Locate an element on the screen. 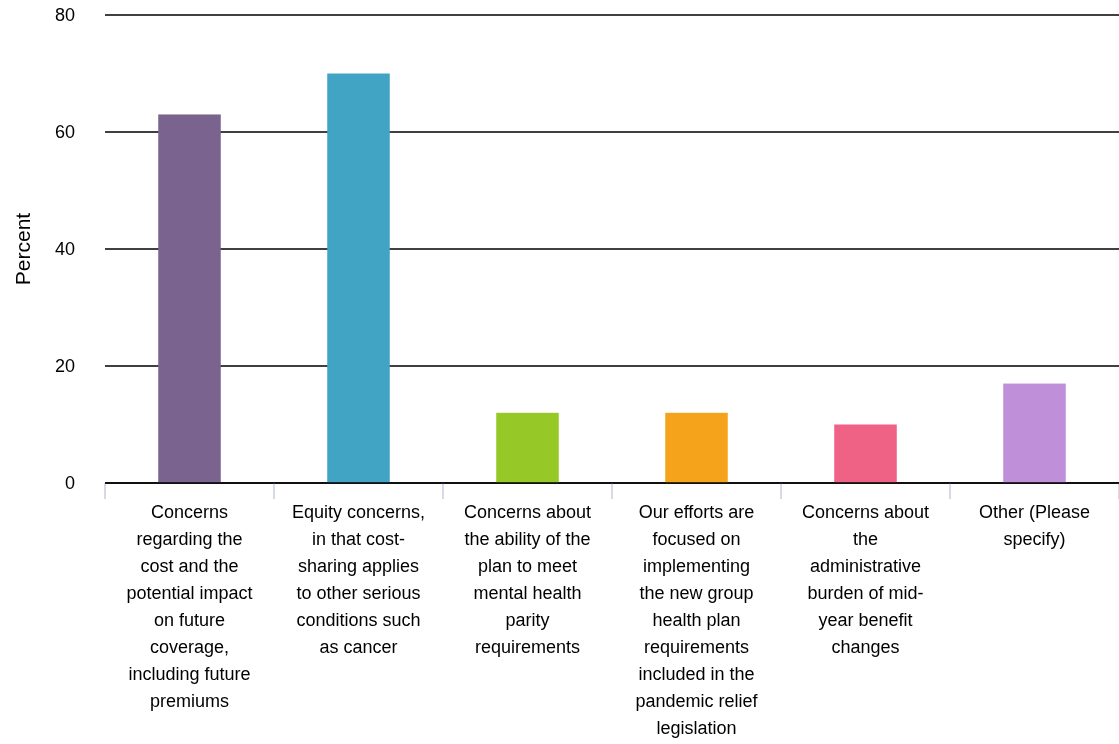 Image resolution: width=1119 pixels, height=744 pixels. y-axis-title: Percent is located at coordinates (22, 249).